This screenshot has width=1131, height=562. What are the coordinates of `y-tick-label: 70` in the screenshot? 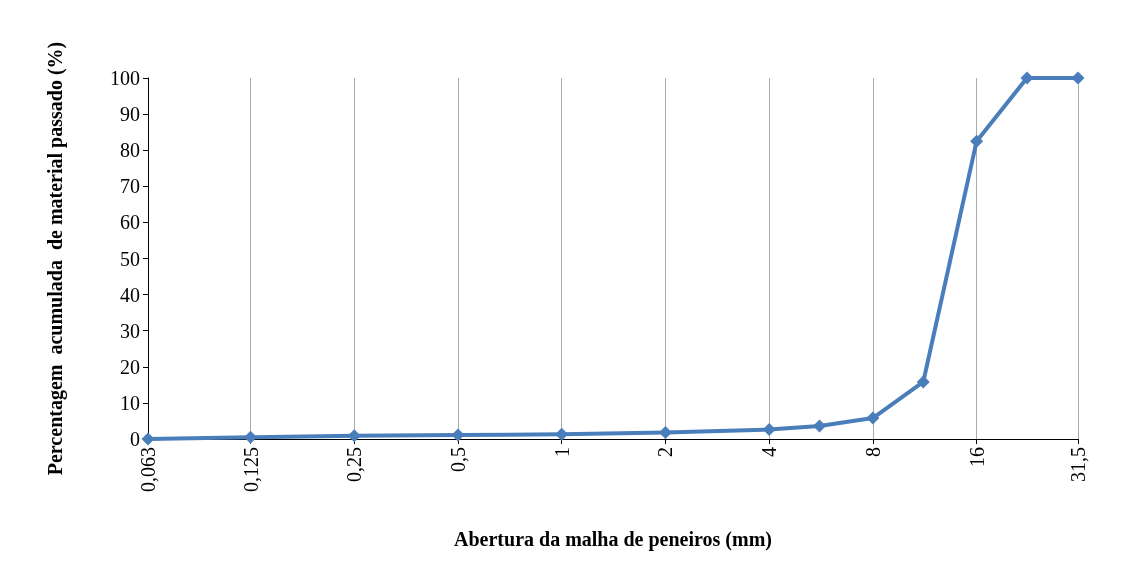 It's located at (130, 186).